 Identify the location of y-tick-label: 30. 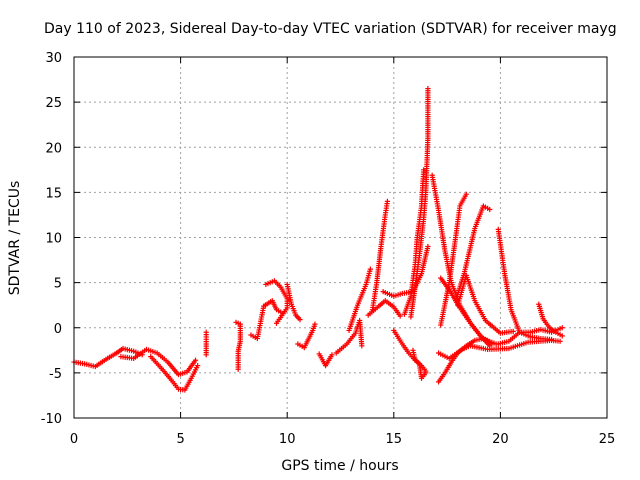
(53, 58).